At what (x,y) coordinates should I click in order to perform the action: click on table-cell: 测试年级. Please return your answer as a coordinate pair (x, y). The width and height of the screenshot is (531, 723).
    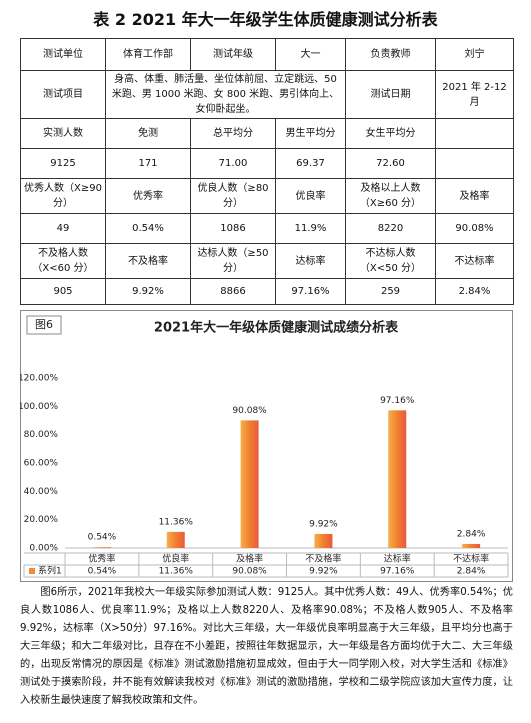
    Looking at the image, I should click on (233, 54).